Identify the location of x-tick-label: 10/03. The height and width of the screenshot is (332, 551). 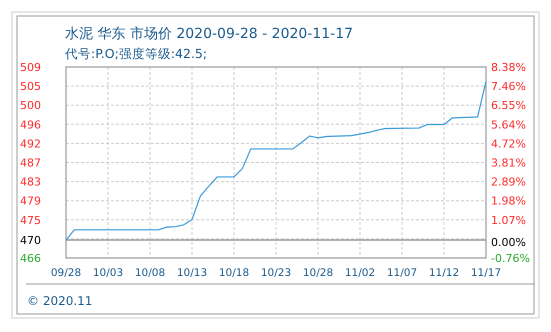
(108, 273).